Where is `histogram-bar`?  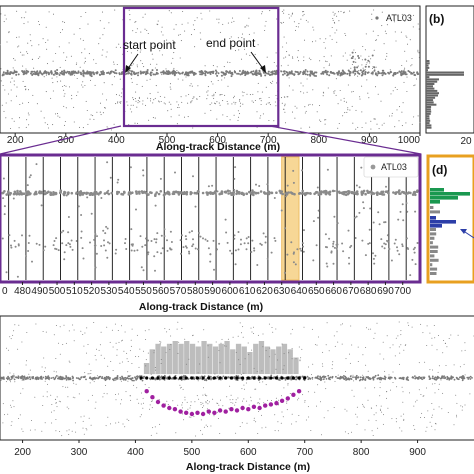 histogram-bar is located at coordinates (273, 362).